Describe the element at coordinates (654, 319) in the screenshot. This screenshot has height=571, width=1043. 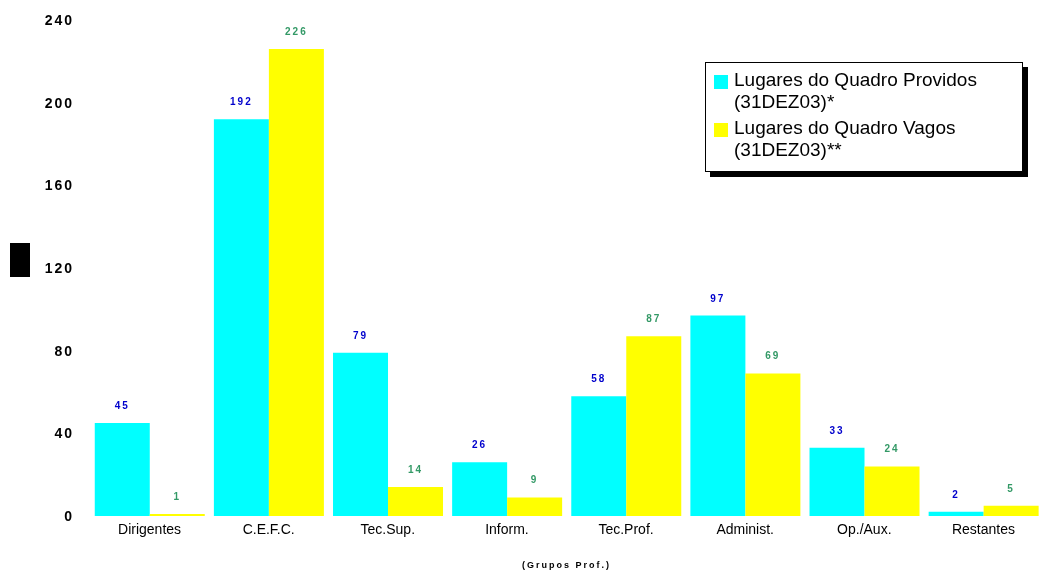
I see `data-label: 87` at that location.